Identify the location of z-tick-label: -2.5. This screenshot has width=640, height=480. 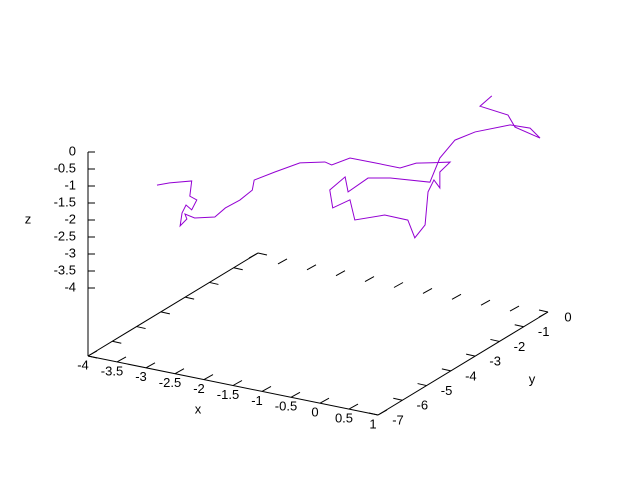
(65, 235).